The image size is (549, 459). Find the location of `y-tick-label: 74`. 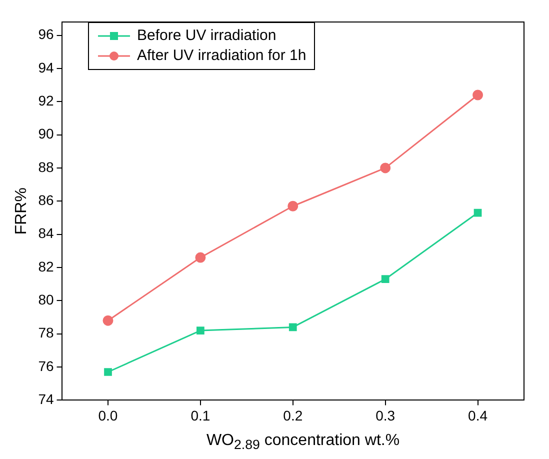

y-tick-label: 74 is located at coordinates (46, 399).